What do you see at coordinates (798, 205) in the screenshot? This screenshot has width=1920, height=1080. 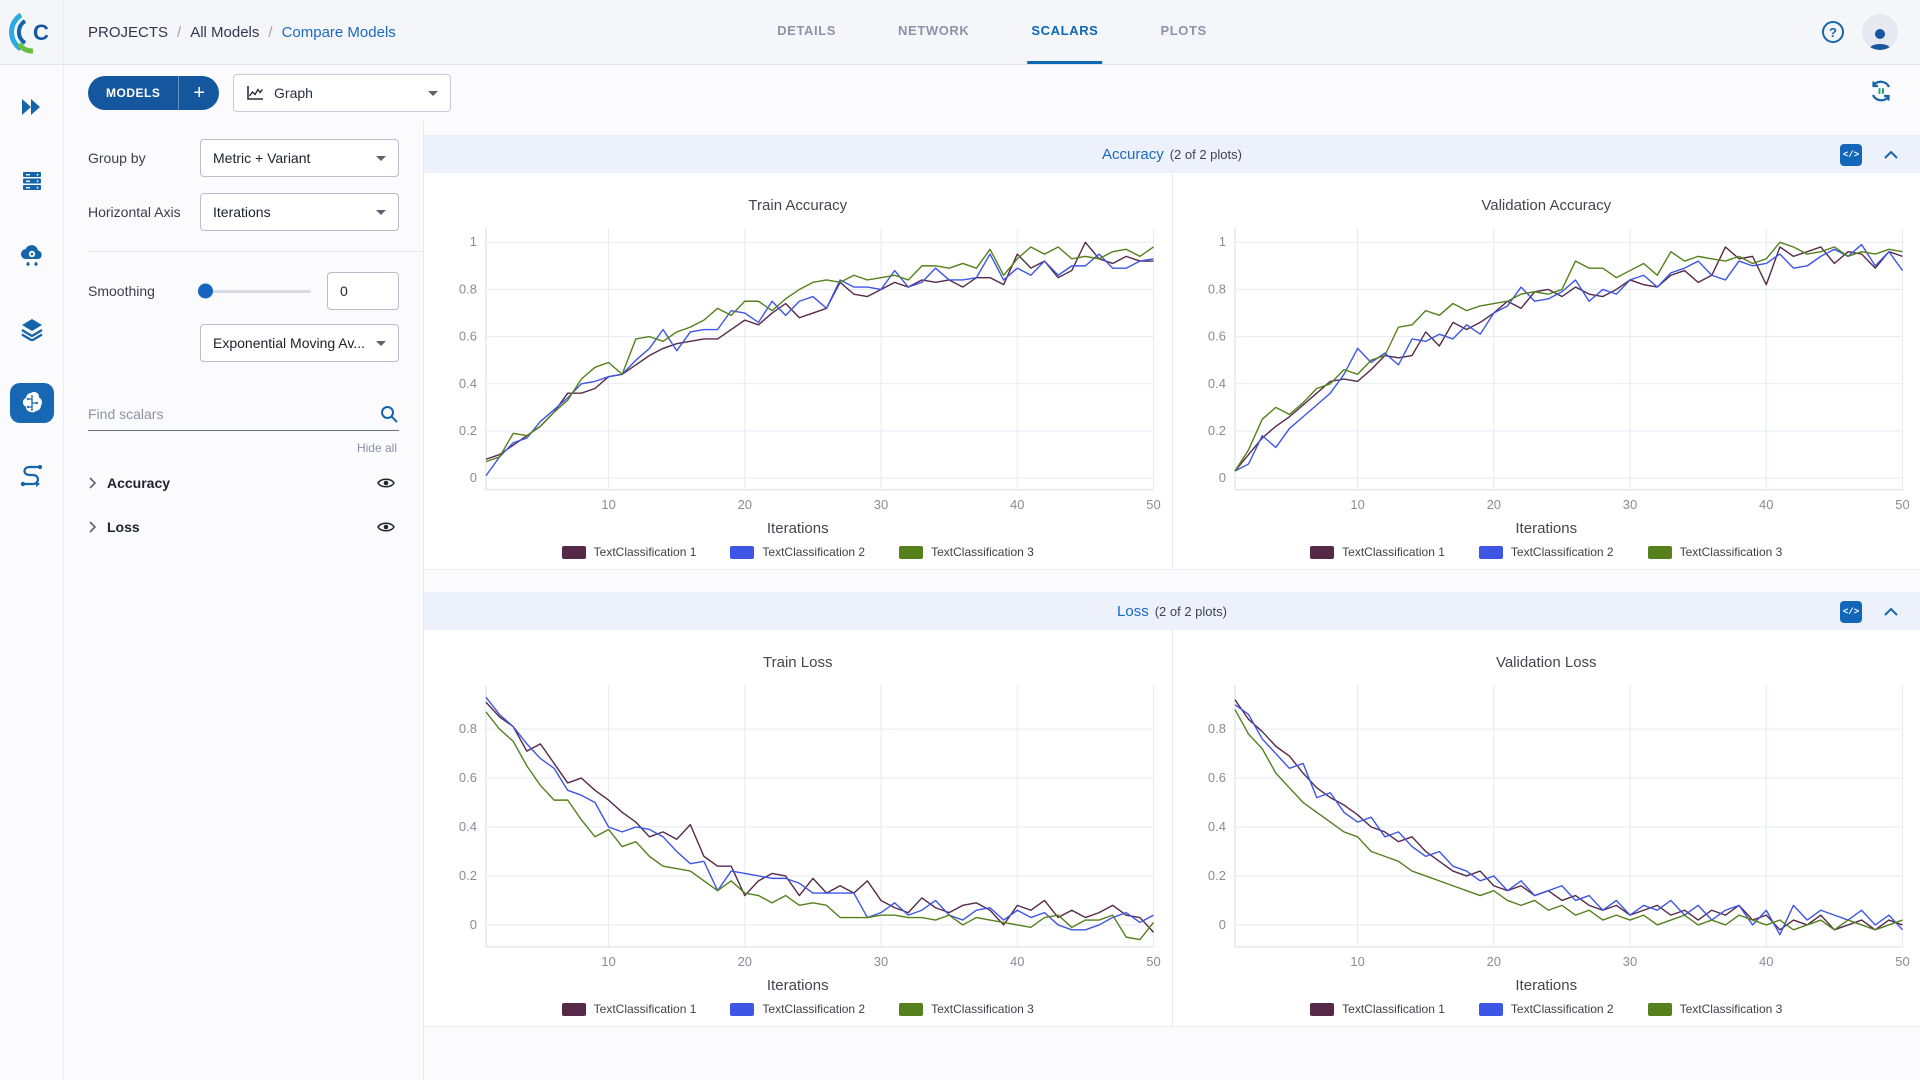 I see `chart-title: Train Accuracy` at bounding box center [798, 205].